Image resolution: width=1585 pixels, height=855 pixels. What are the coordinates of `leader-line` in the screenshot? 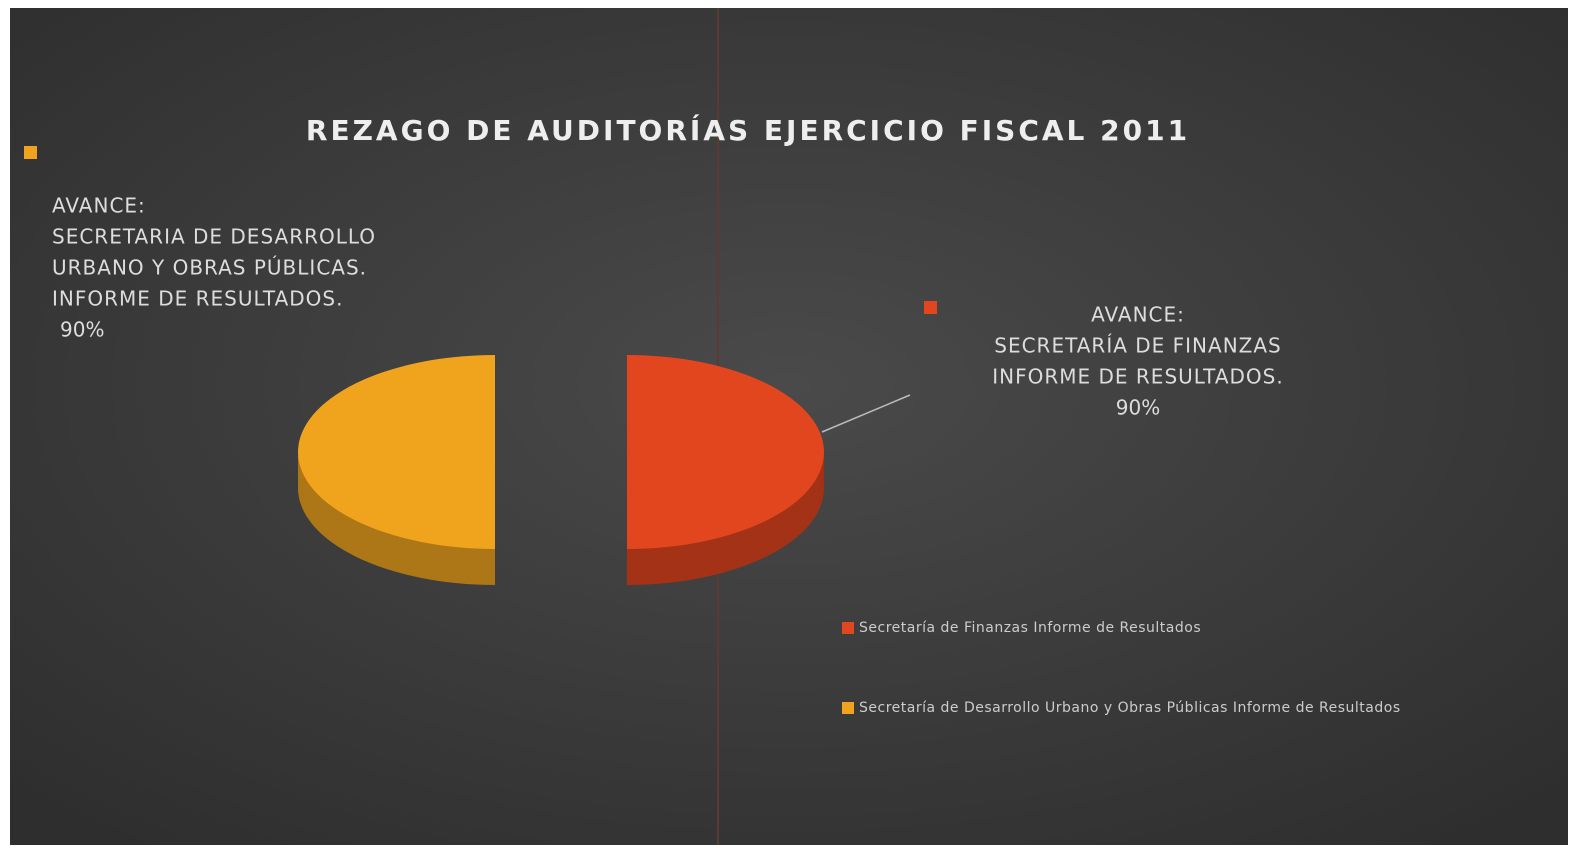 It's located at (866, 413).